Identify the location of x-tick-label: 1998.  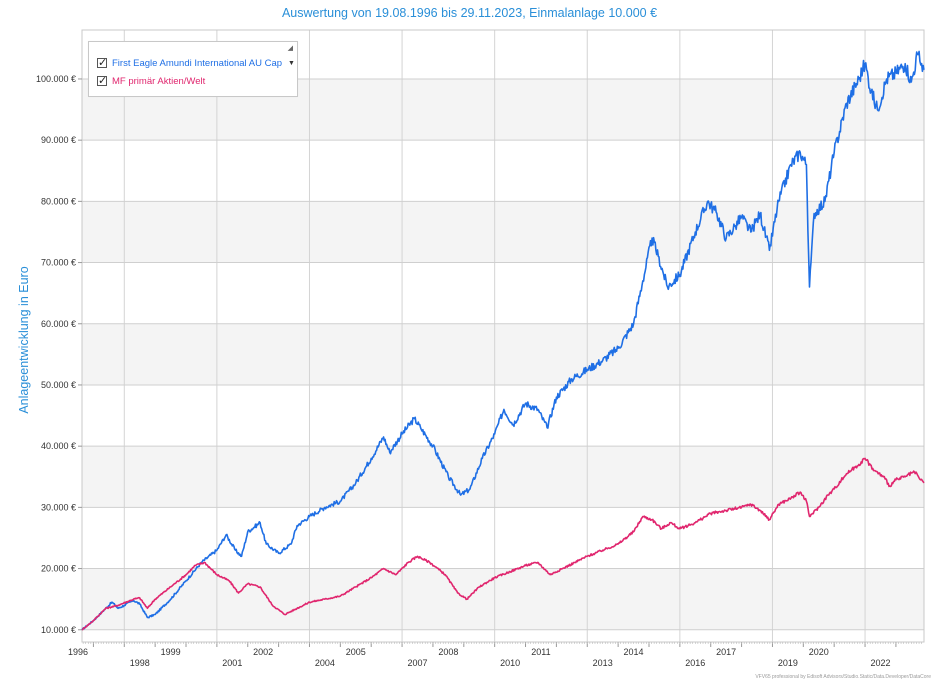
(140, 663).